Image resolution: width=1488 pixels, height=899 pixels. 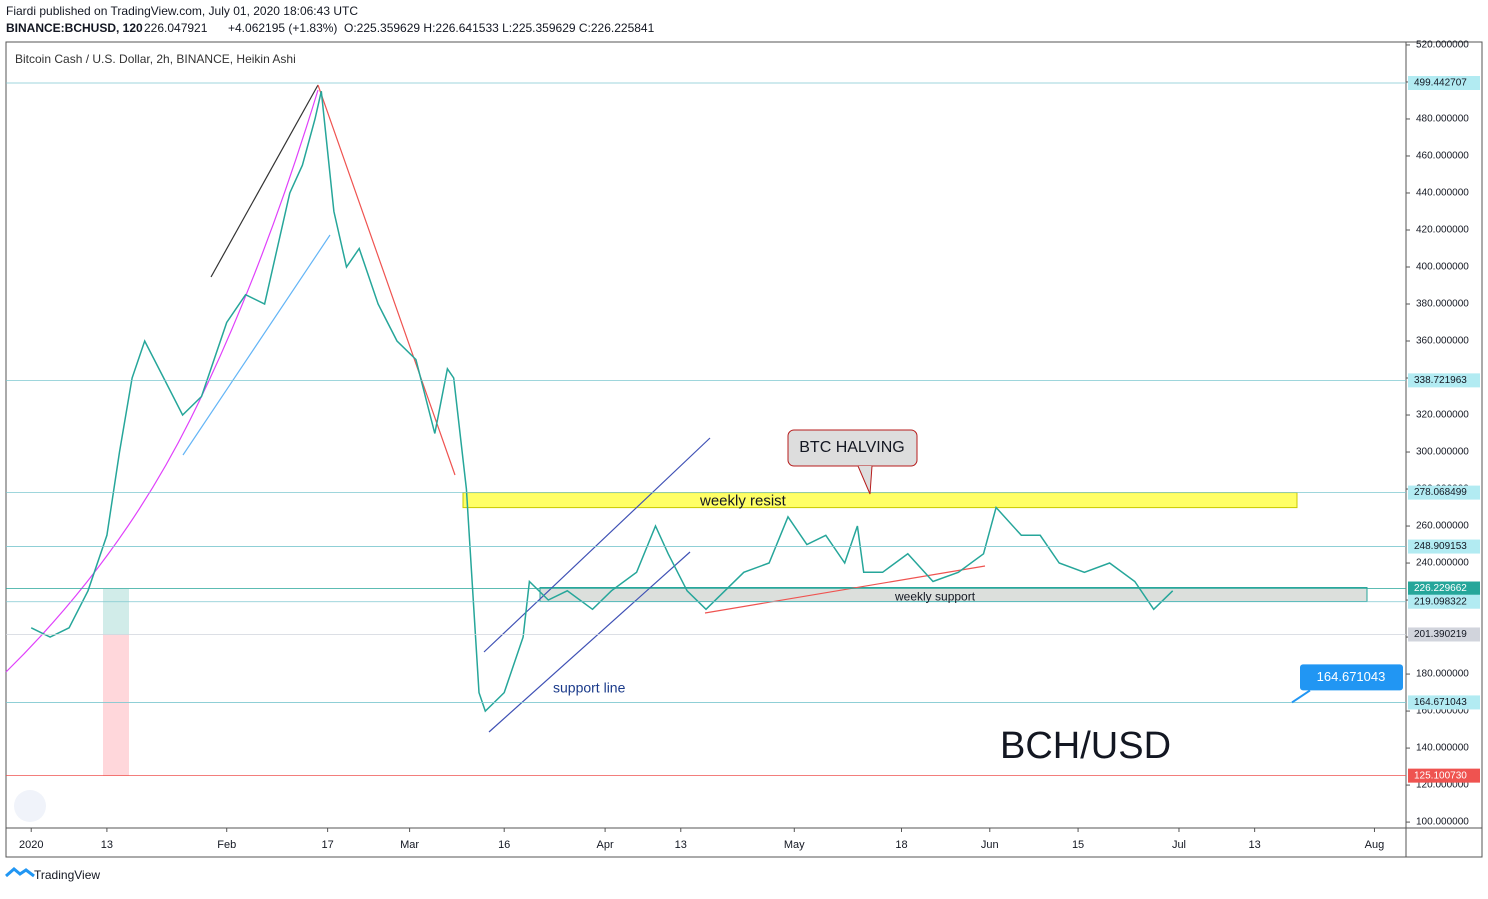 What do you see at coordinates (20, 872) in the screenshot?
I see `logo` at bounding box center [20, 872].